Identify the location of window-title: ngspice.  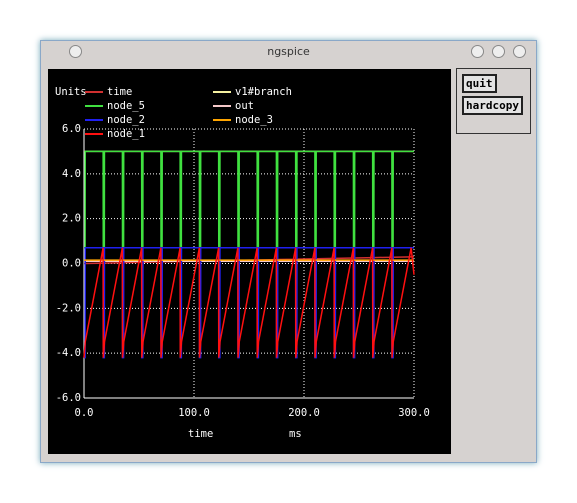
(288, 51).